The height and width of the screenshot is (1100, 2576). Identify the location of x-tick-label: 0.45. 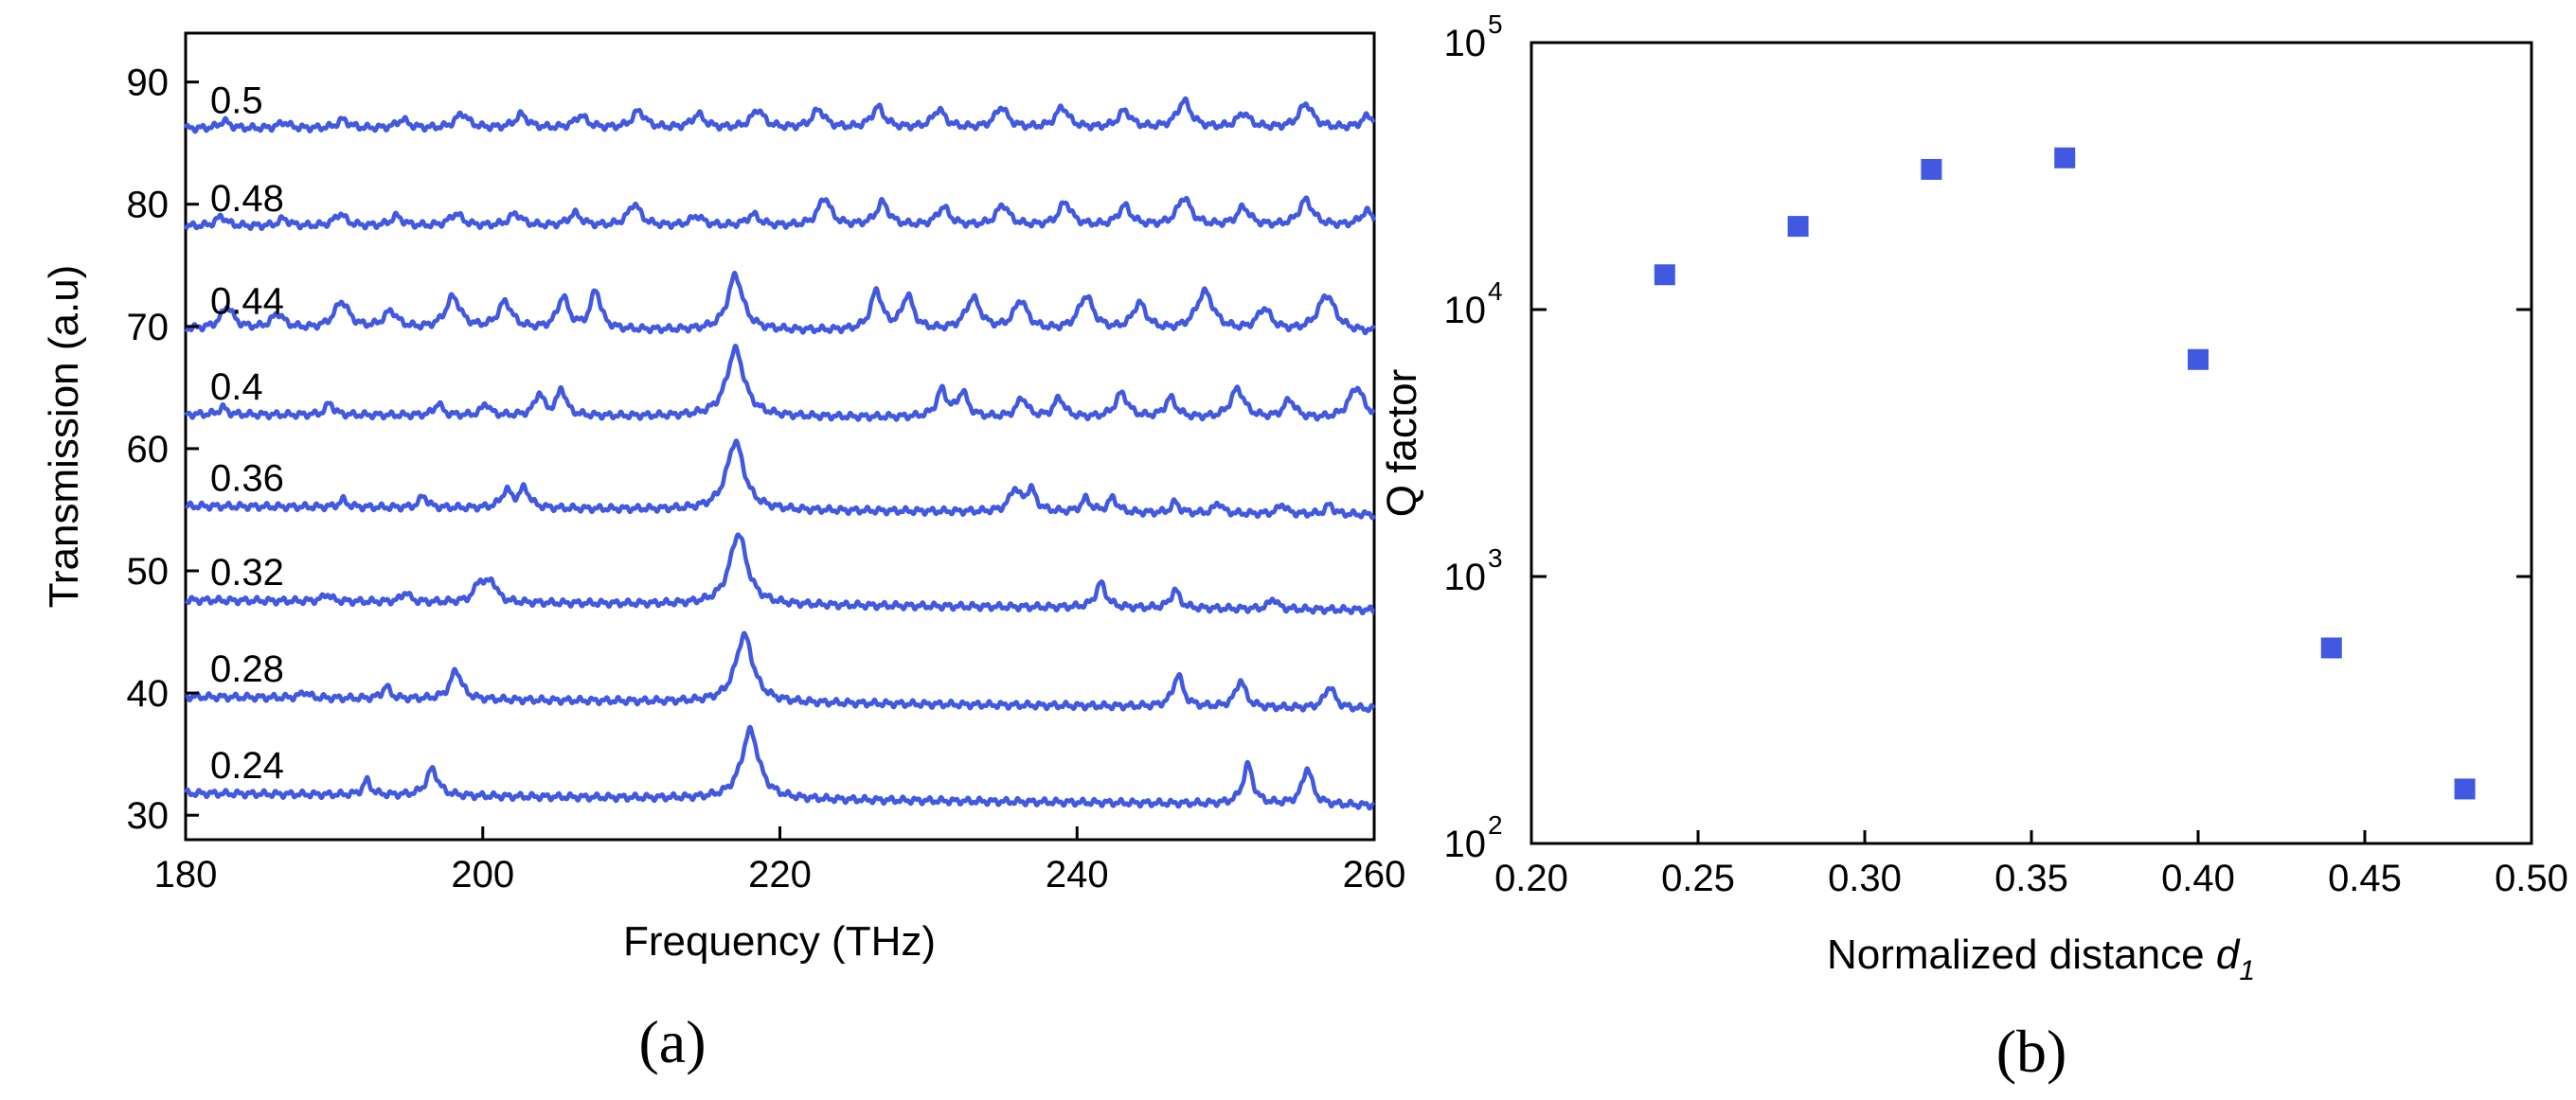
(2365, 878).